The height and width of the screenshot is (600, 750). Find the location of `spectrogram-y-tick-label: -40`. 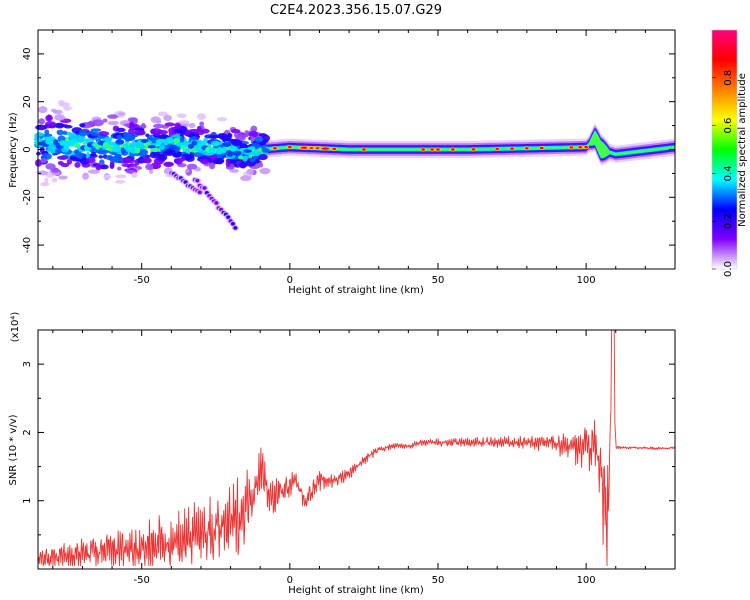

spectrogram-y-tick-label: -40 is located at coordinates (27, 245).